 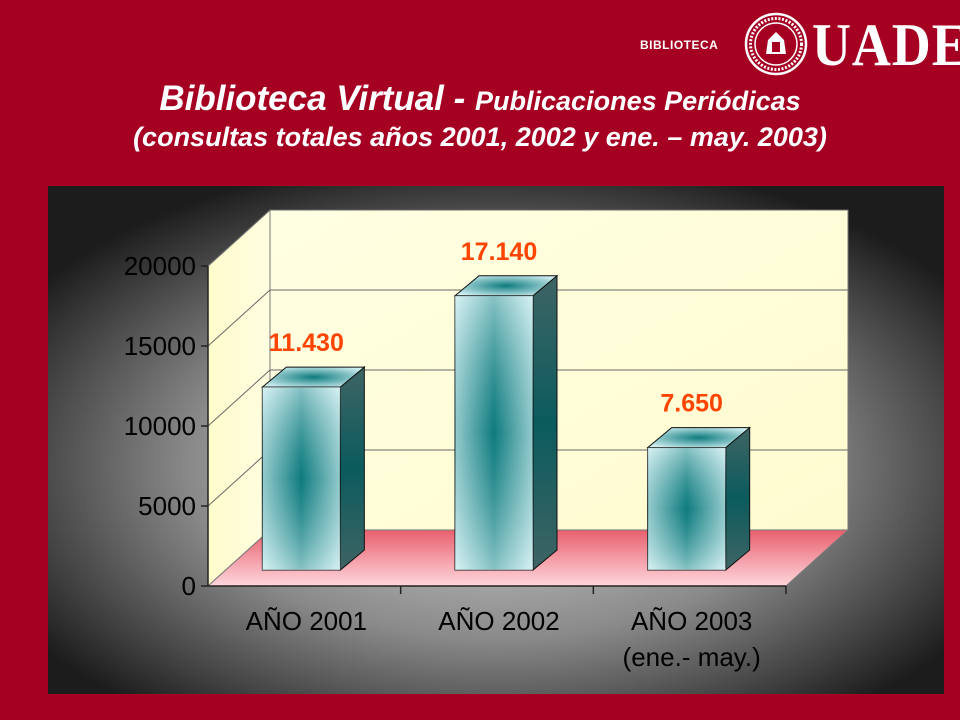 I want to click on section-label: BIBLIOTECA, so click(x=679, y=45).